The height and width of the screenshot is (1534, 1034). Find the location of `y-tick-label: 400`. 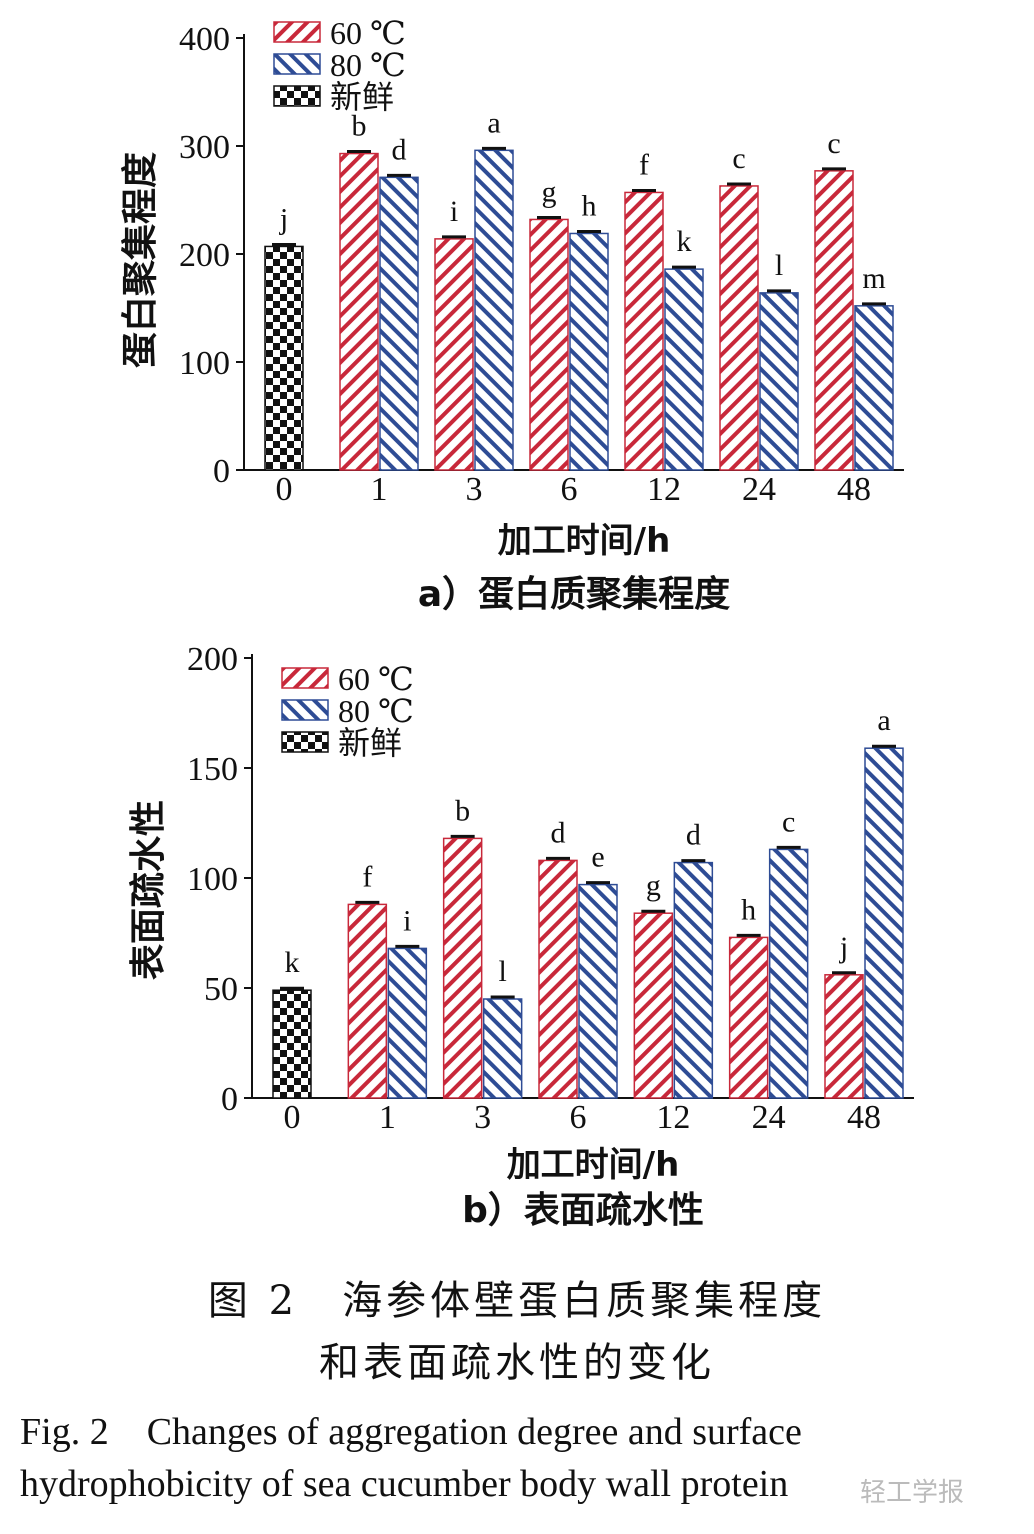

y-tick-label: 400 is located at coordinates (204, 39).